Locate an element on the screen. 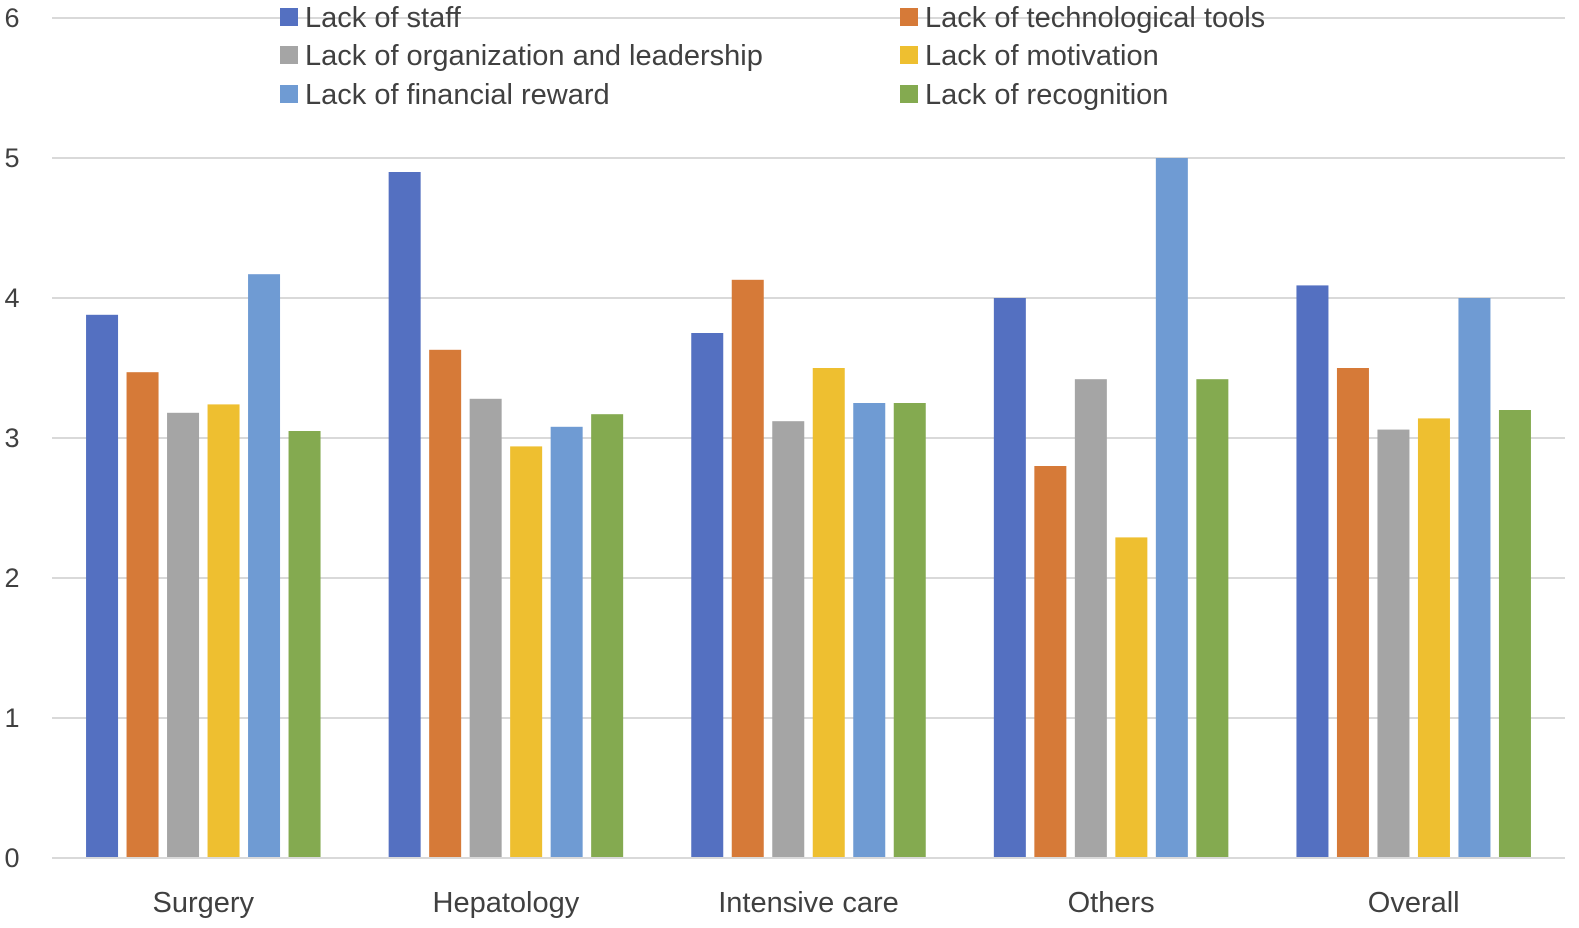 This screenshot has height=928, width=1579. x-tick-label: Overall is located at coordinates (1414, 903).